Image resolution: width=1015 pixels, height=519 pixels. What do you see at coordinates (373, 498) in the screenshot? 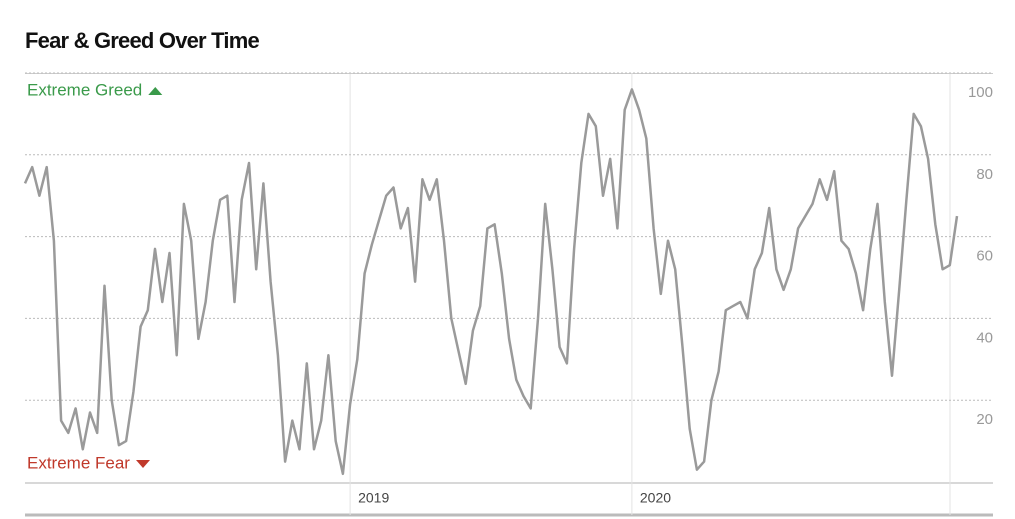
I see `x-tick-label: 2019` at bounding box center [373, 498].